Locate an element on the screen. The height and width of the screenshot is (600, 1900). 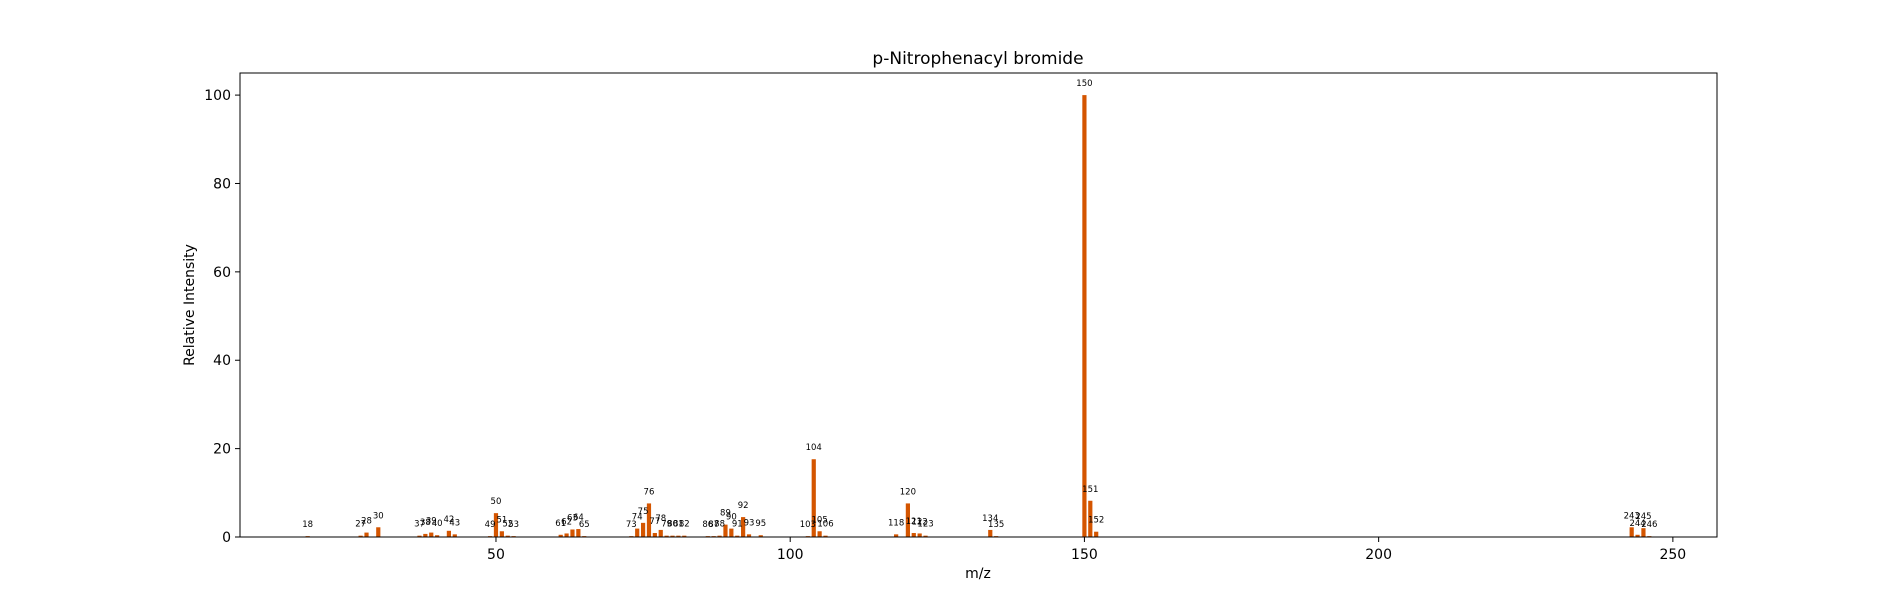
peak-label: 120 is located at coordinates (908, 492).